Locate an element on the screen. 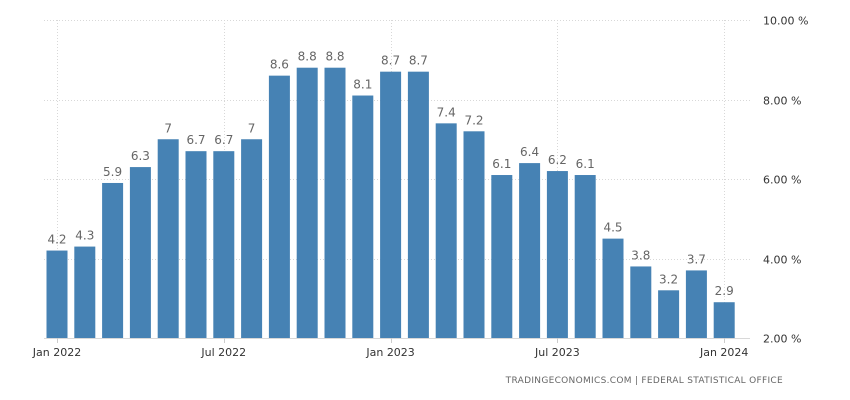  bar-value-label: 3.2 is located at coordinates (668, 279).